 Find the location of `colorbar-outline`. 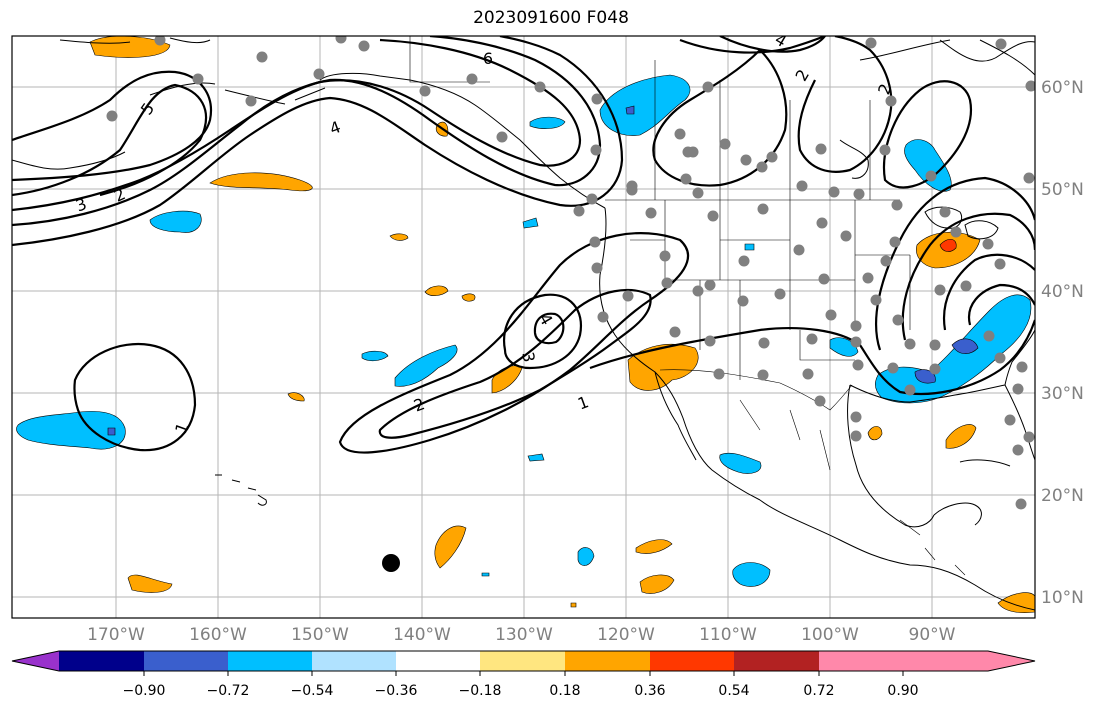

colorbar-outline is located at coordinates (523, 661).